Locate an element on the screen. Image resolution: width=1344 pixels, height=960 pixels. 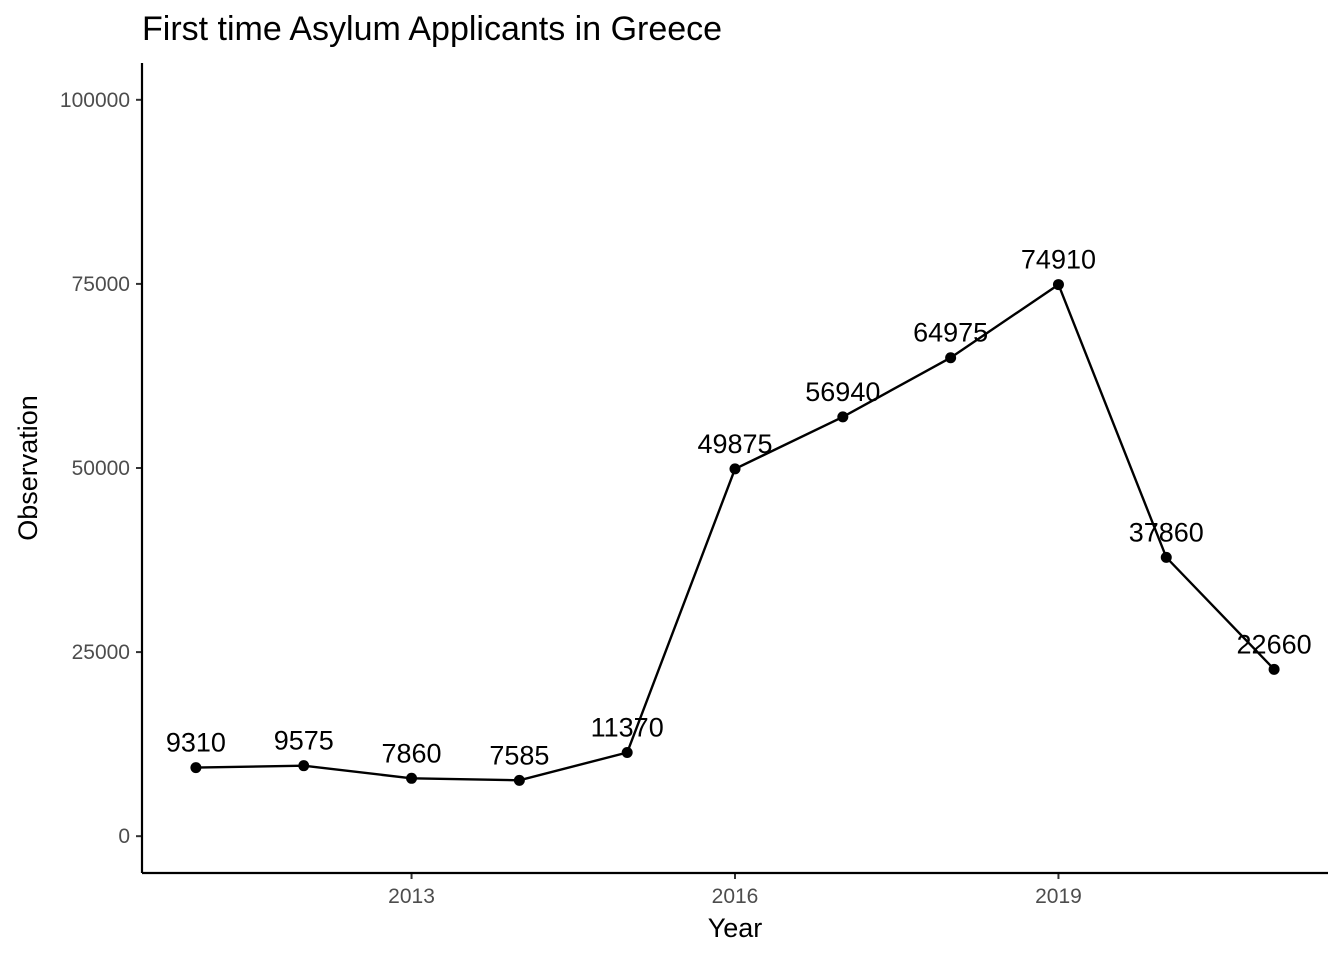
x-tick-label: 2013 is located at coordinates (411, 896).